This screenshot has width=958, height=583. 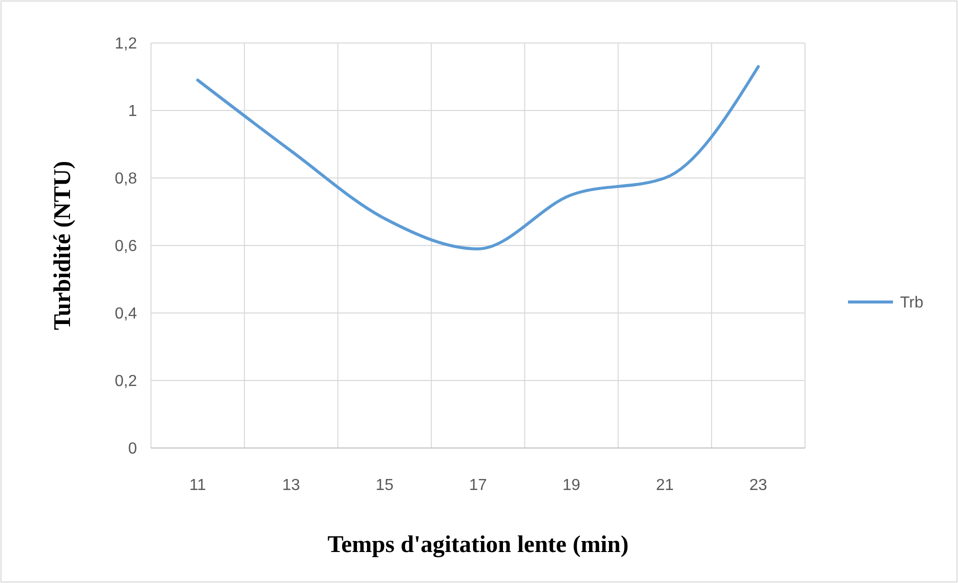 What do you see at coordinates (126, 247) in the screenshot?
I see `y-tick-label: 0,6` at bounding box center [126, 247].